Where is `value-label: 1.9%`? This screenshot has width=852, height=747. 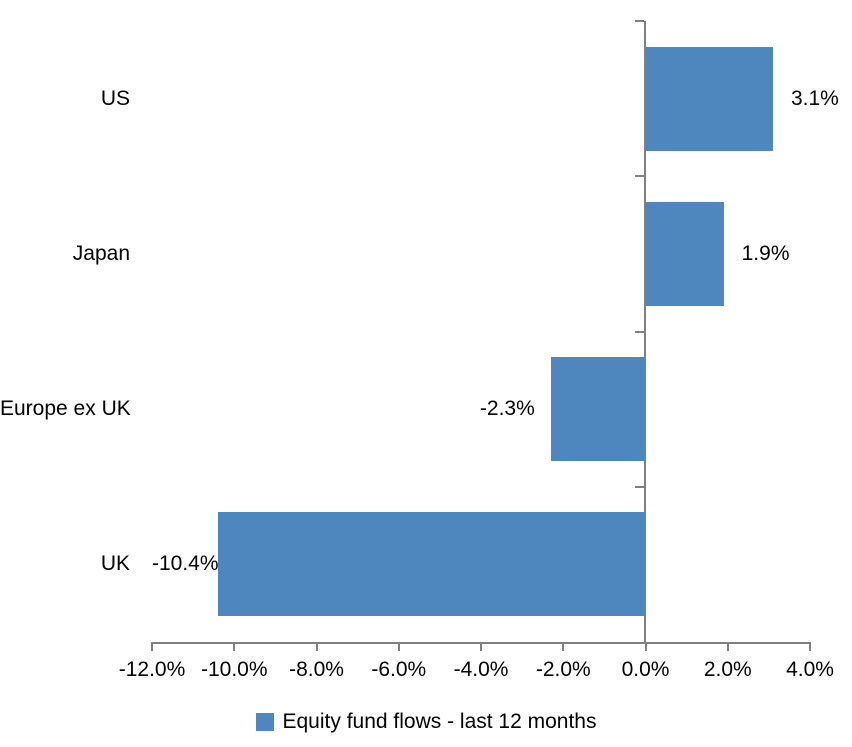 value-label: 1.9% is located at coordinates (765, 253).